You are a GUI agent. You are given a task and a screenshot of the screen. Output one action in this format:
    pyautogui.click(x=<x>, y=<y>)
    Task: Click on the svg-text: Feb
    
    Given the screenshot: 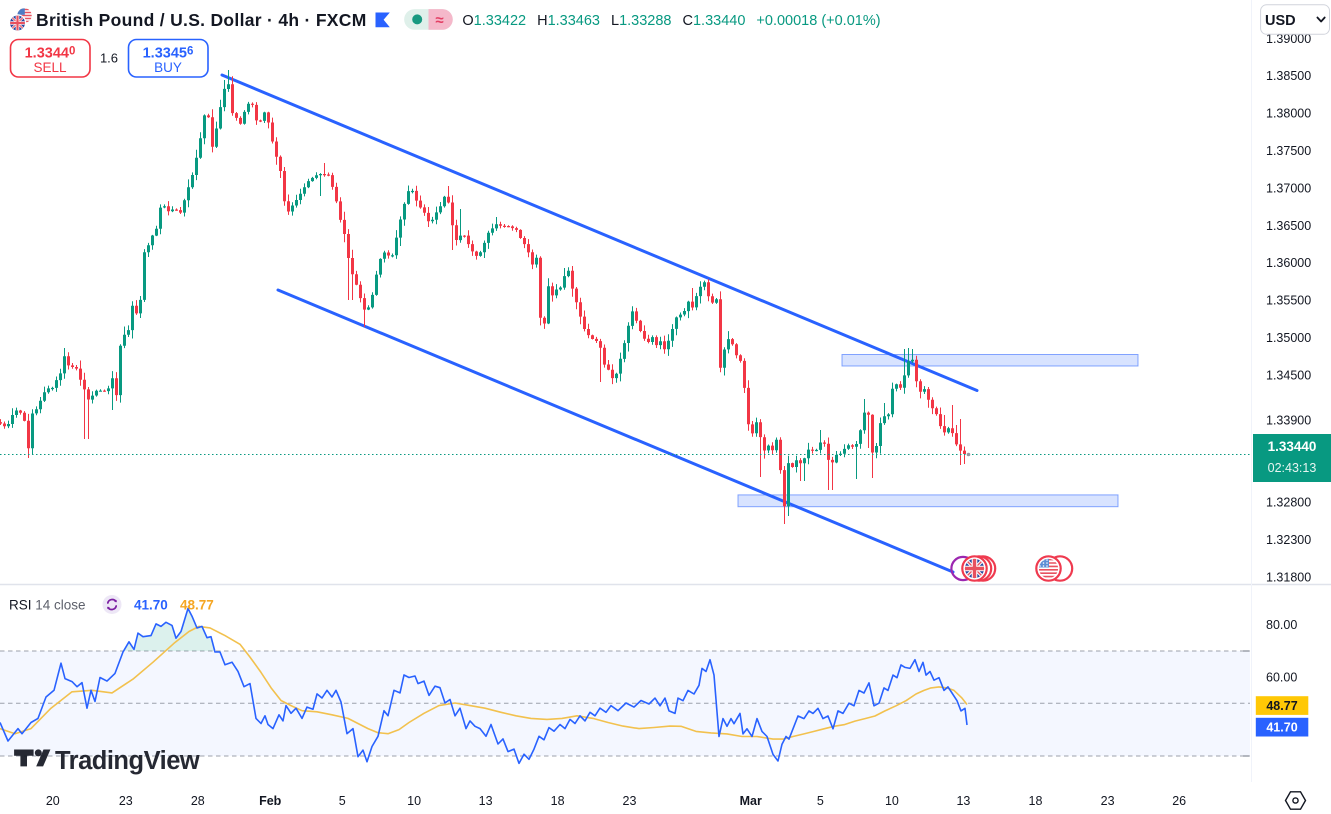 What is the action you would take?
    pyautogui.click(x=270, y=801)
    